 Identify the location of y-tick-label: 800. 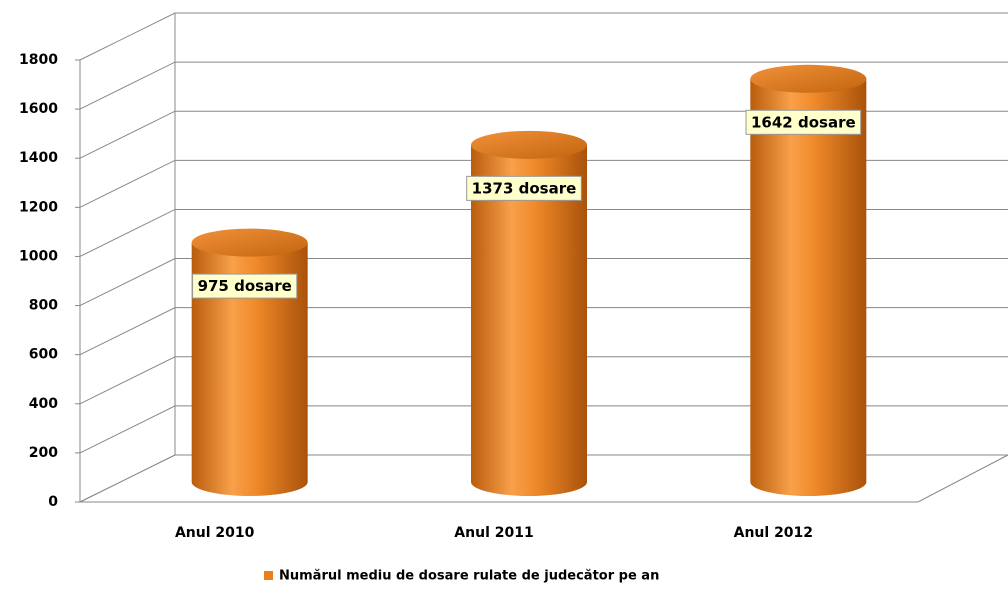
(43, 306).